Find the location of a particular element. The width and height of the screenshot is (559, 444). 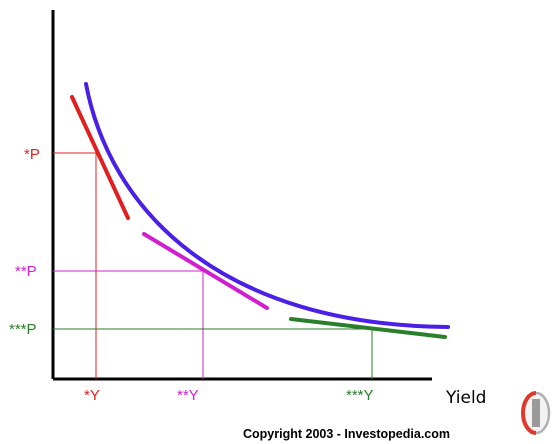

label-p2: **P is located at coordinates (26, 271).